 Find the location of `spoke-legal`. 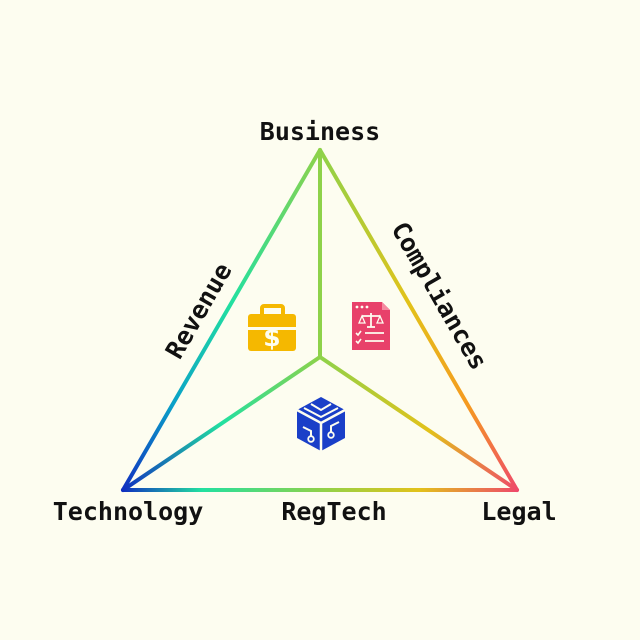

spoke-legal is located at coordinates (418, 423).